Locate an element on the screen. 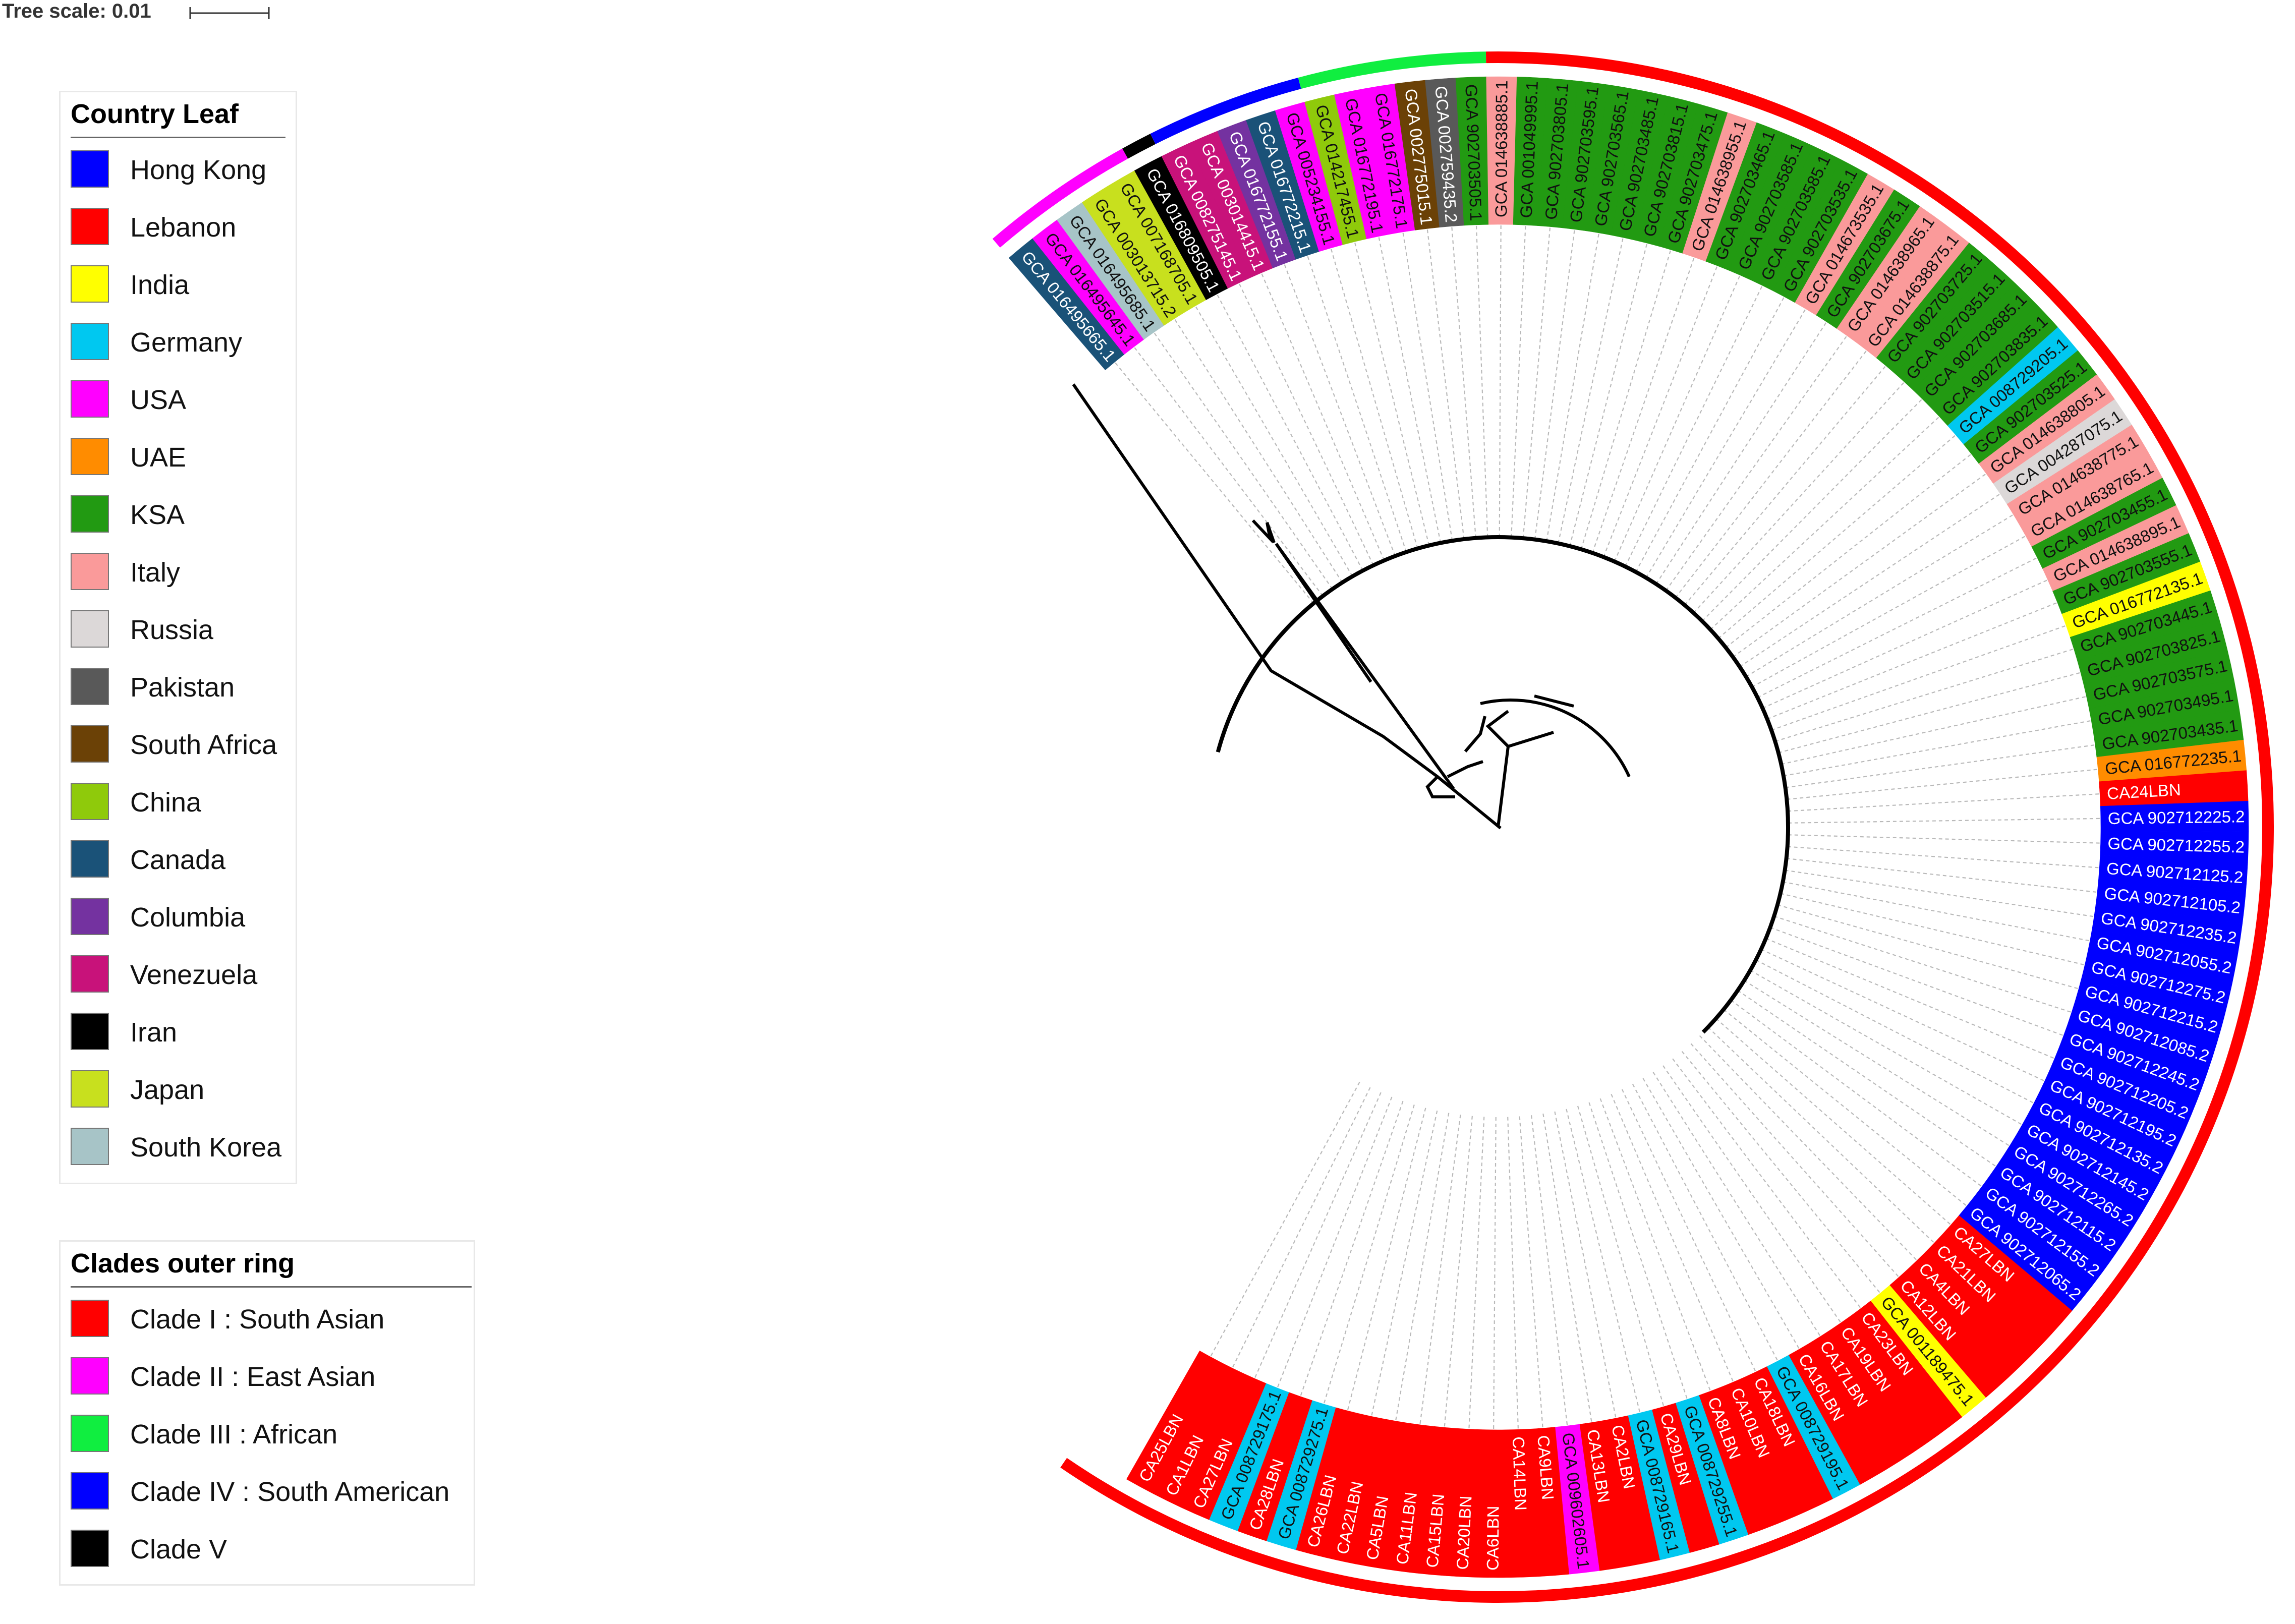 The height and width of the screenshot is (1624, 2295). clade-legend-label: Clade I : South Asian is located at coordinates (257, 1319).